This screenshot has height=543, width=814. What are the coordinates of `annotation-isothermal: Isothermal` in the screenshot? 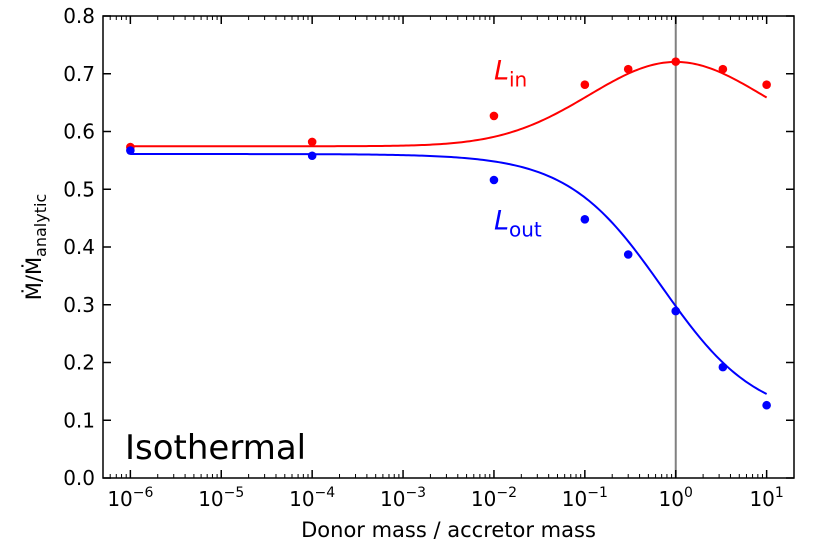 It's located at (215, 448).